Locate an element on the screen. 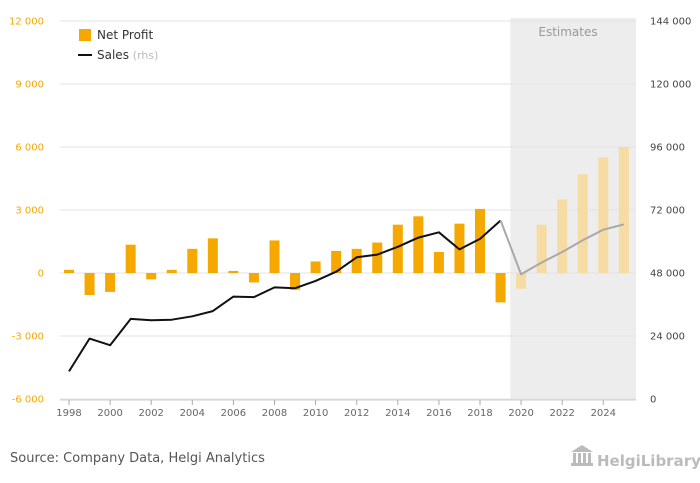  bar-net-profit-2009 is located at coordinates (295, 281).